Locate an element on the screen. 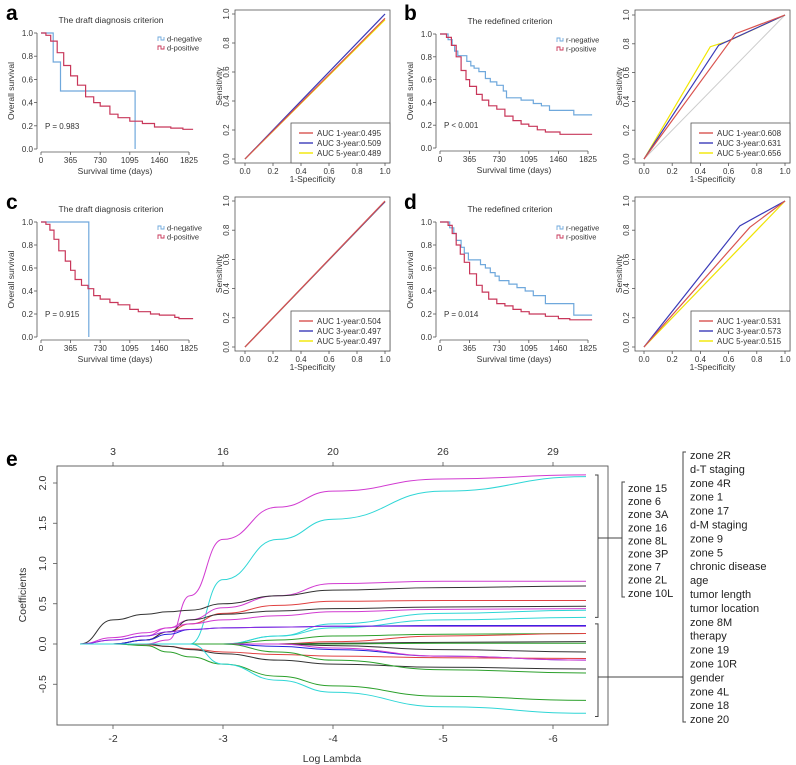  bracket-upper-labels is located at coordinates (623, 539).